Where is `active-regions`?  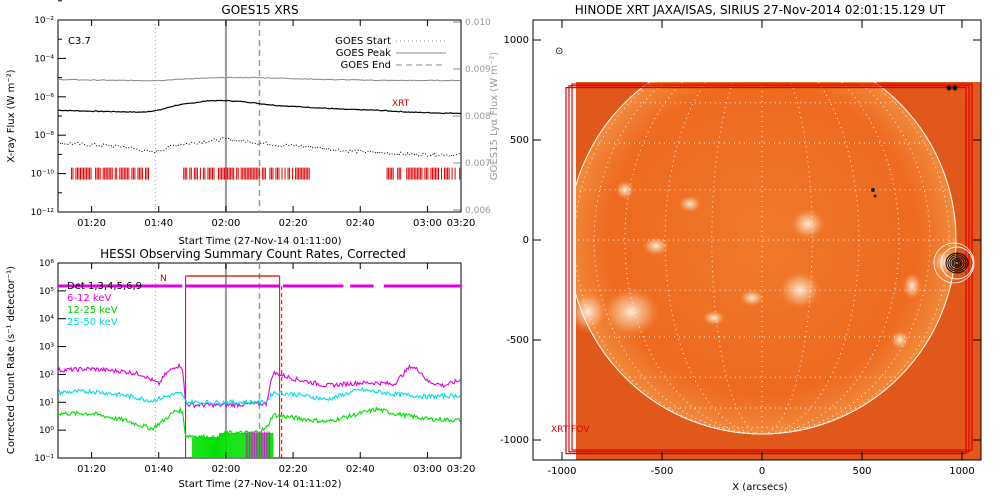
active-regions is located at coordinates (767, 265).